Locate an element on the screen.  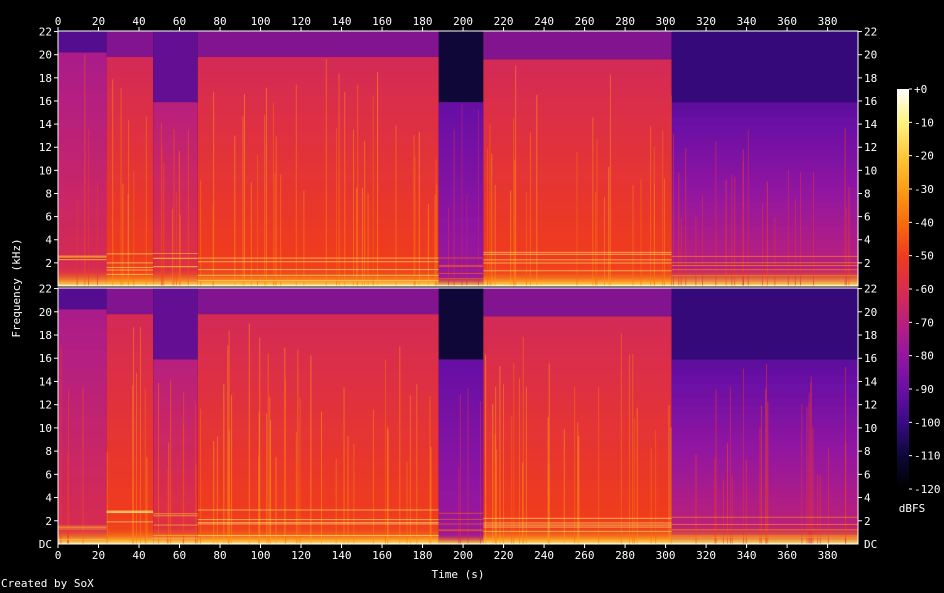
x-tick-label-bottom: 80 is located at coordinates (219, 555).